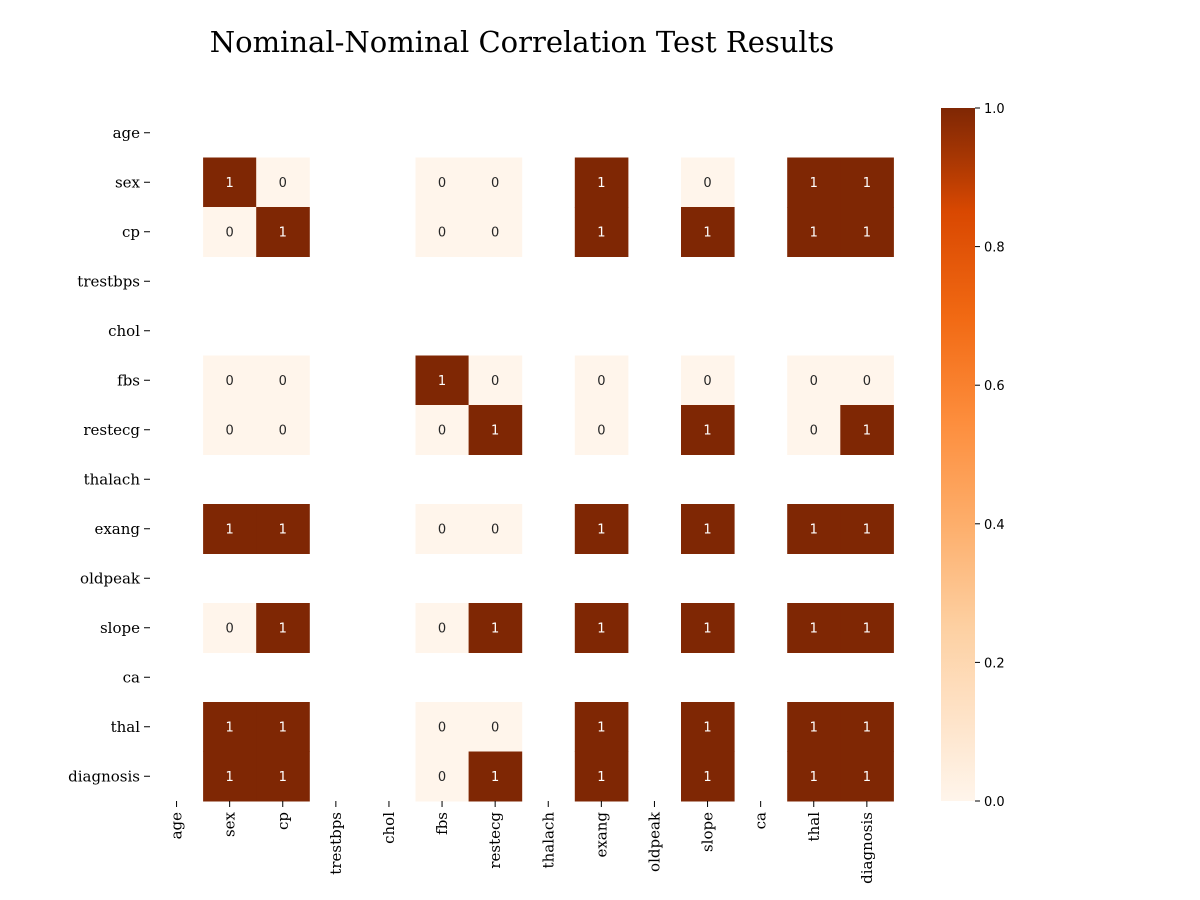  Describe the element at coordinates (127, 133) in the screenshot. I see `y-tick-label: age` at that location.